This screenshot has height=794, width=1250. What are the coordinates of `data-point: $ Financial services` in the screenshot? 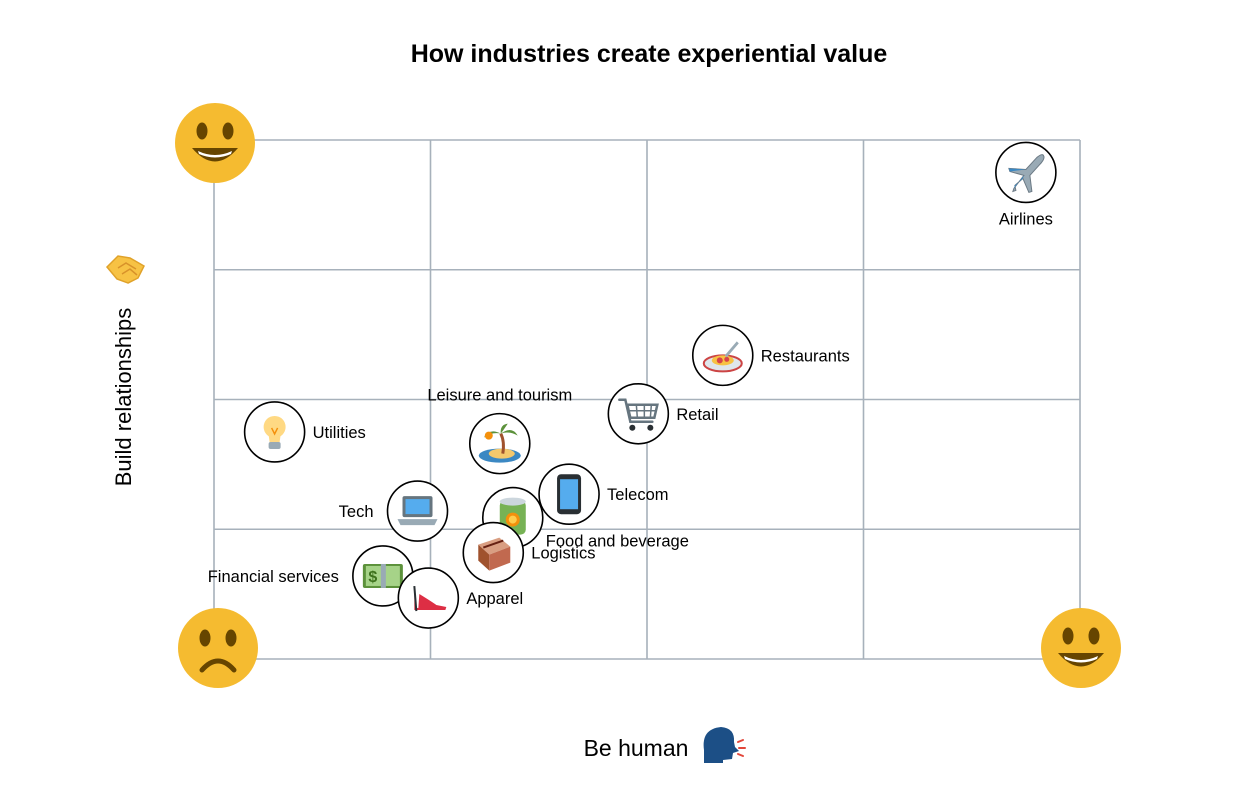 It's located at (311, 576).